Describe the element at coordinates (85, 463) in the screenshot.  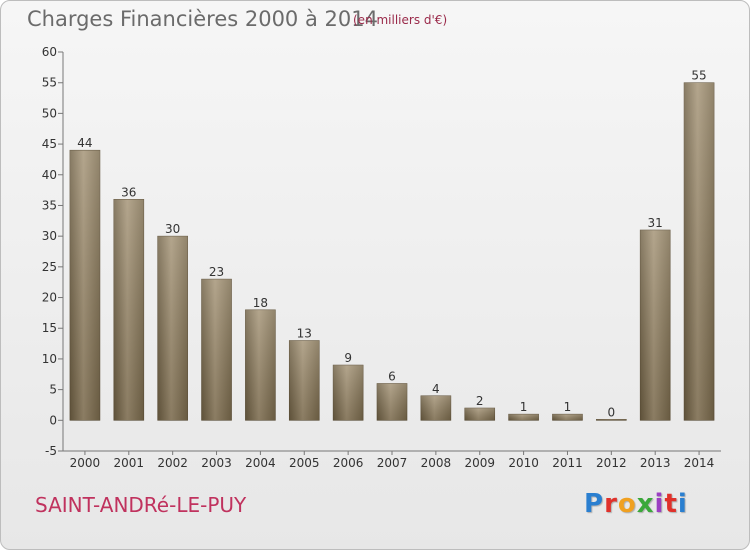
I see `x-tick-label: 2000` at that location.